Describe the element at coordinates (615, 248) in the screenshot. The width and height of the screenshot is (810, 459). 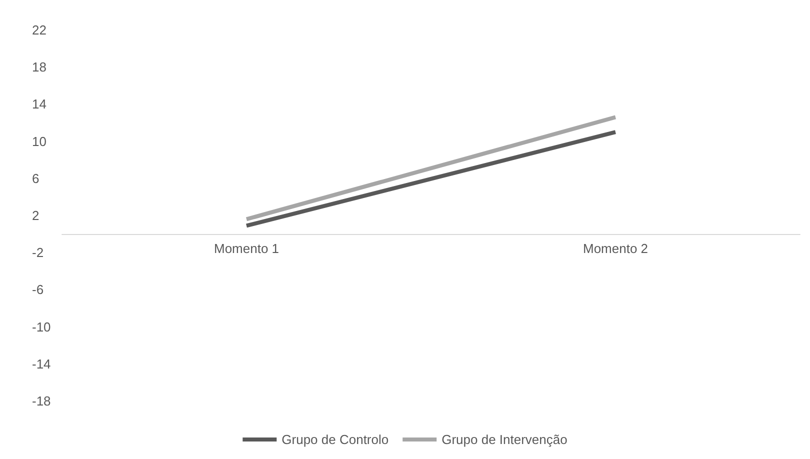
I see `x-tick-label: Momento 2` at that location.